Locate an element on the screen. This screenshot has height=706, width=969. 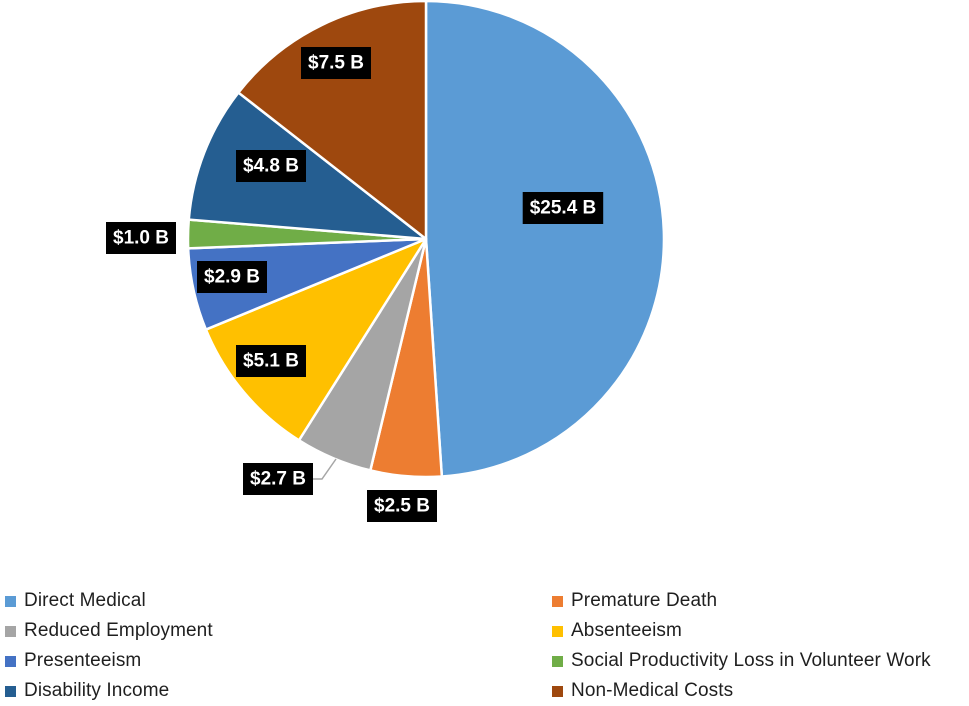
pie-slice-disability-income is located at coordinates (307, 166).